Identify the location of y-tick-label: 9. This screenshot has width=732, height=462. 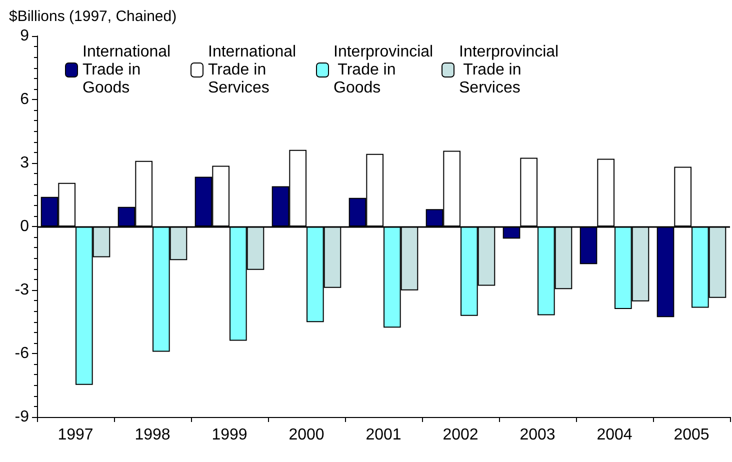
(25, 36).